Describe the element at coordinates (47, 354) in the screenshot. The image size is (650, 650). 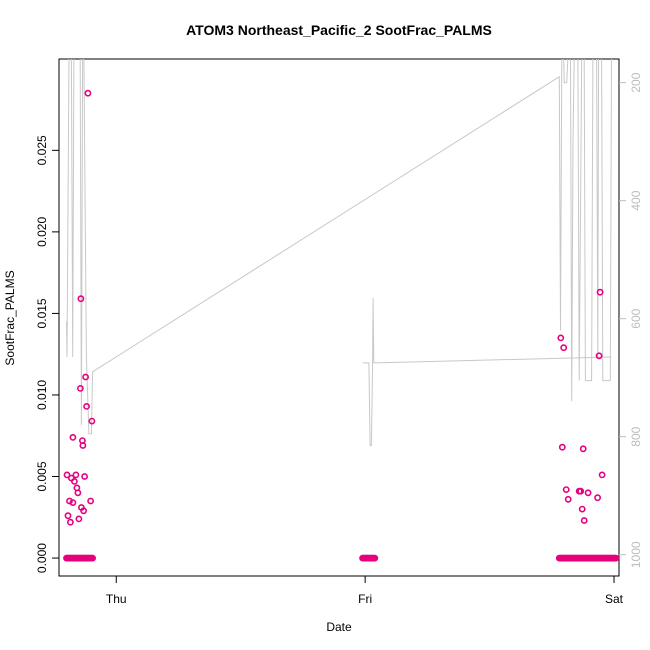
I see `y-axis-left: 0.000 0.005 0.010 0.015 0.020 0.025` at that location.